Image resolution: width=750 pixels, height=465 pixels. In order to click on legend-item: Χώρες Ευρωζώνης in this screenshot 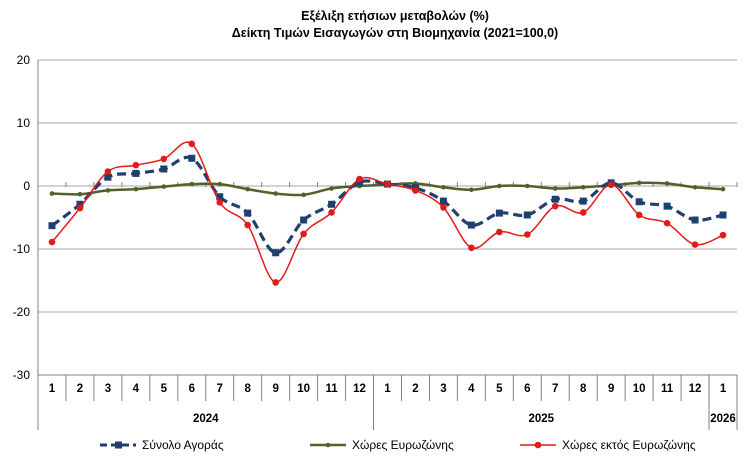, I will do `click(382, 445)`.